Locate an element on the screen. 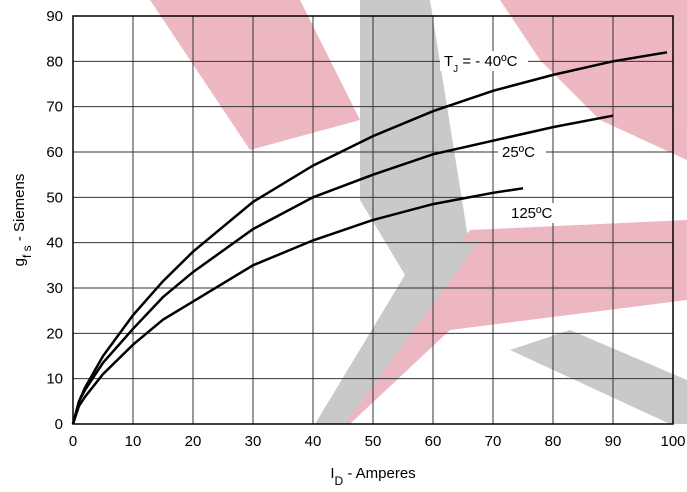  x-axis-title: ID - Amperes is located at coordinates (372, 476).